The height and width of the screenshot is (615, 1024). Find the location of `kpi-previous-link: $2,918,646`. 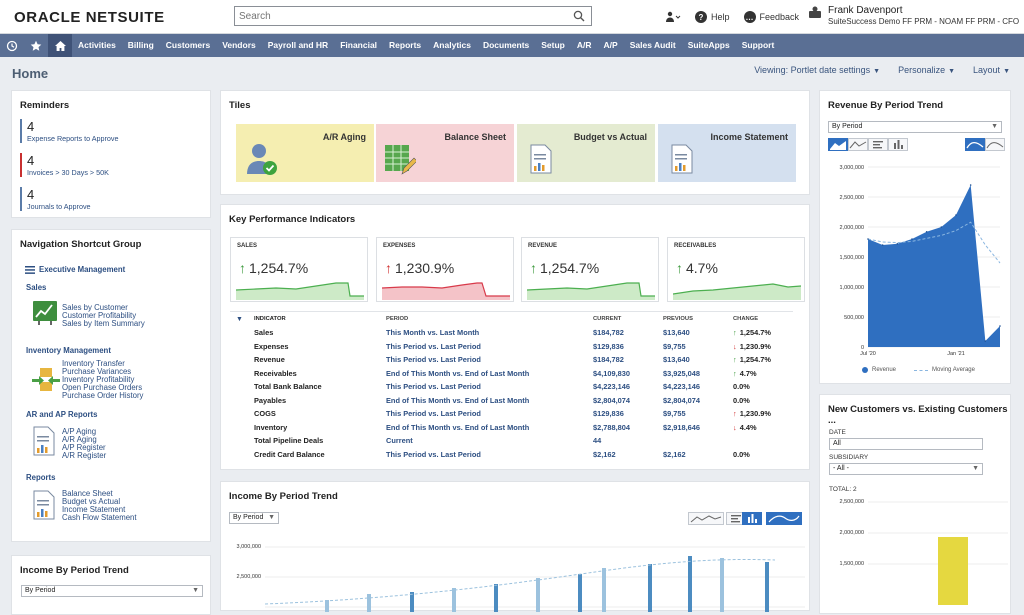

kpi-previous-link: $2,918,646 is located at coordinates (681, 427).